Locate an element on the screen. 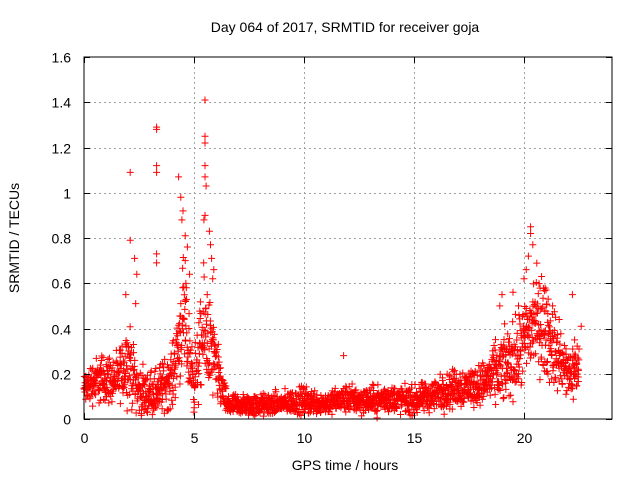 This screenshot has height=480, width=640. x-tick-label: 20 is located at coordinates (525, 438).